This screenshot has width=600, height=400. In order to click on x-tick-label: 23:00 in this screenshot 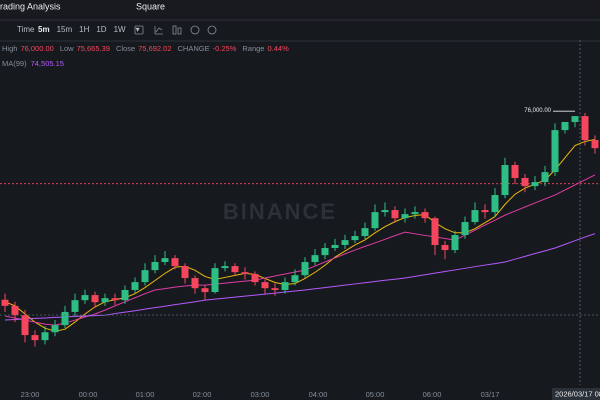, I will do `click(30, 394)`.